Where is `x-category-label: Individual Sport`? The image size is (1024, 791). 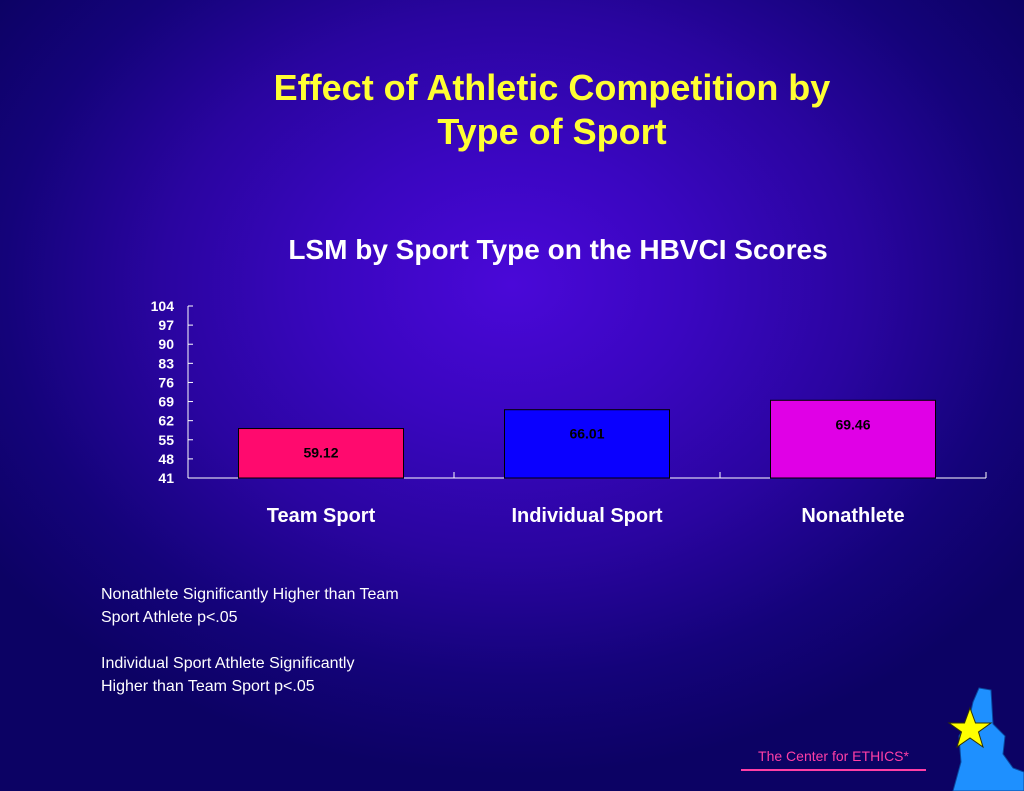 x-category-label: Individual Sport is located at coordinates (586, 516).